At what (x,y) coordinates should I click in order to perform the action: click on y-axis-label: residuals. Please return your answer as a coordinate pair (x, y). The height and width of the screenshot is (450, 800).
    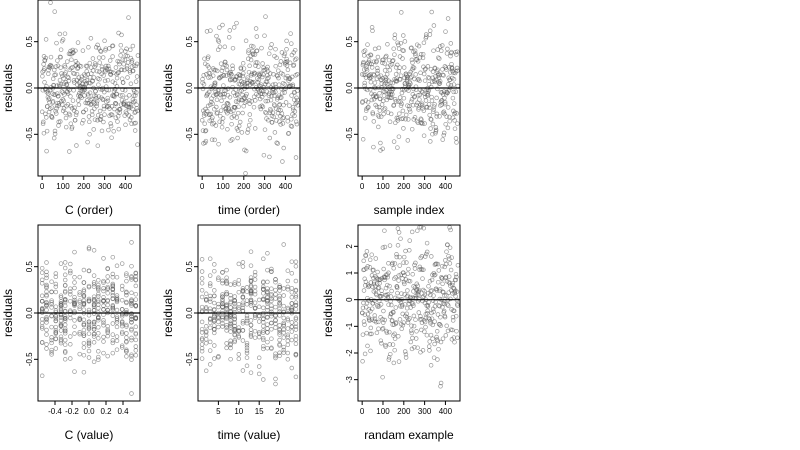
    Looking at the image, I should click on (8, 313).